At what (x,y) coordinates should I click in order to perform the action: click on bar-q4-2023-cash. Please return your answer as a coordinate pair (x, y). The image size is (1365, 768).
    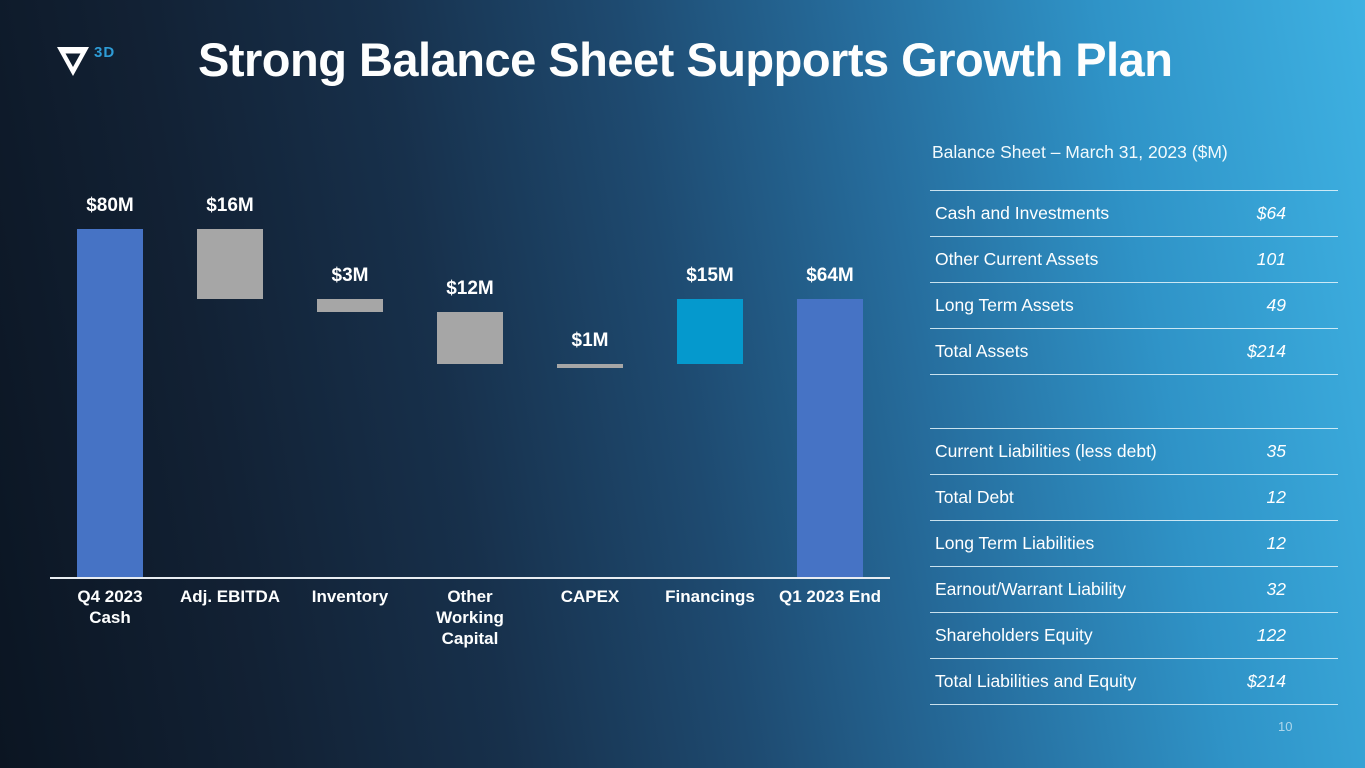
    Looking at the image, I should click on (110, 403).